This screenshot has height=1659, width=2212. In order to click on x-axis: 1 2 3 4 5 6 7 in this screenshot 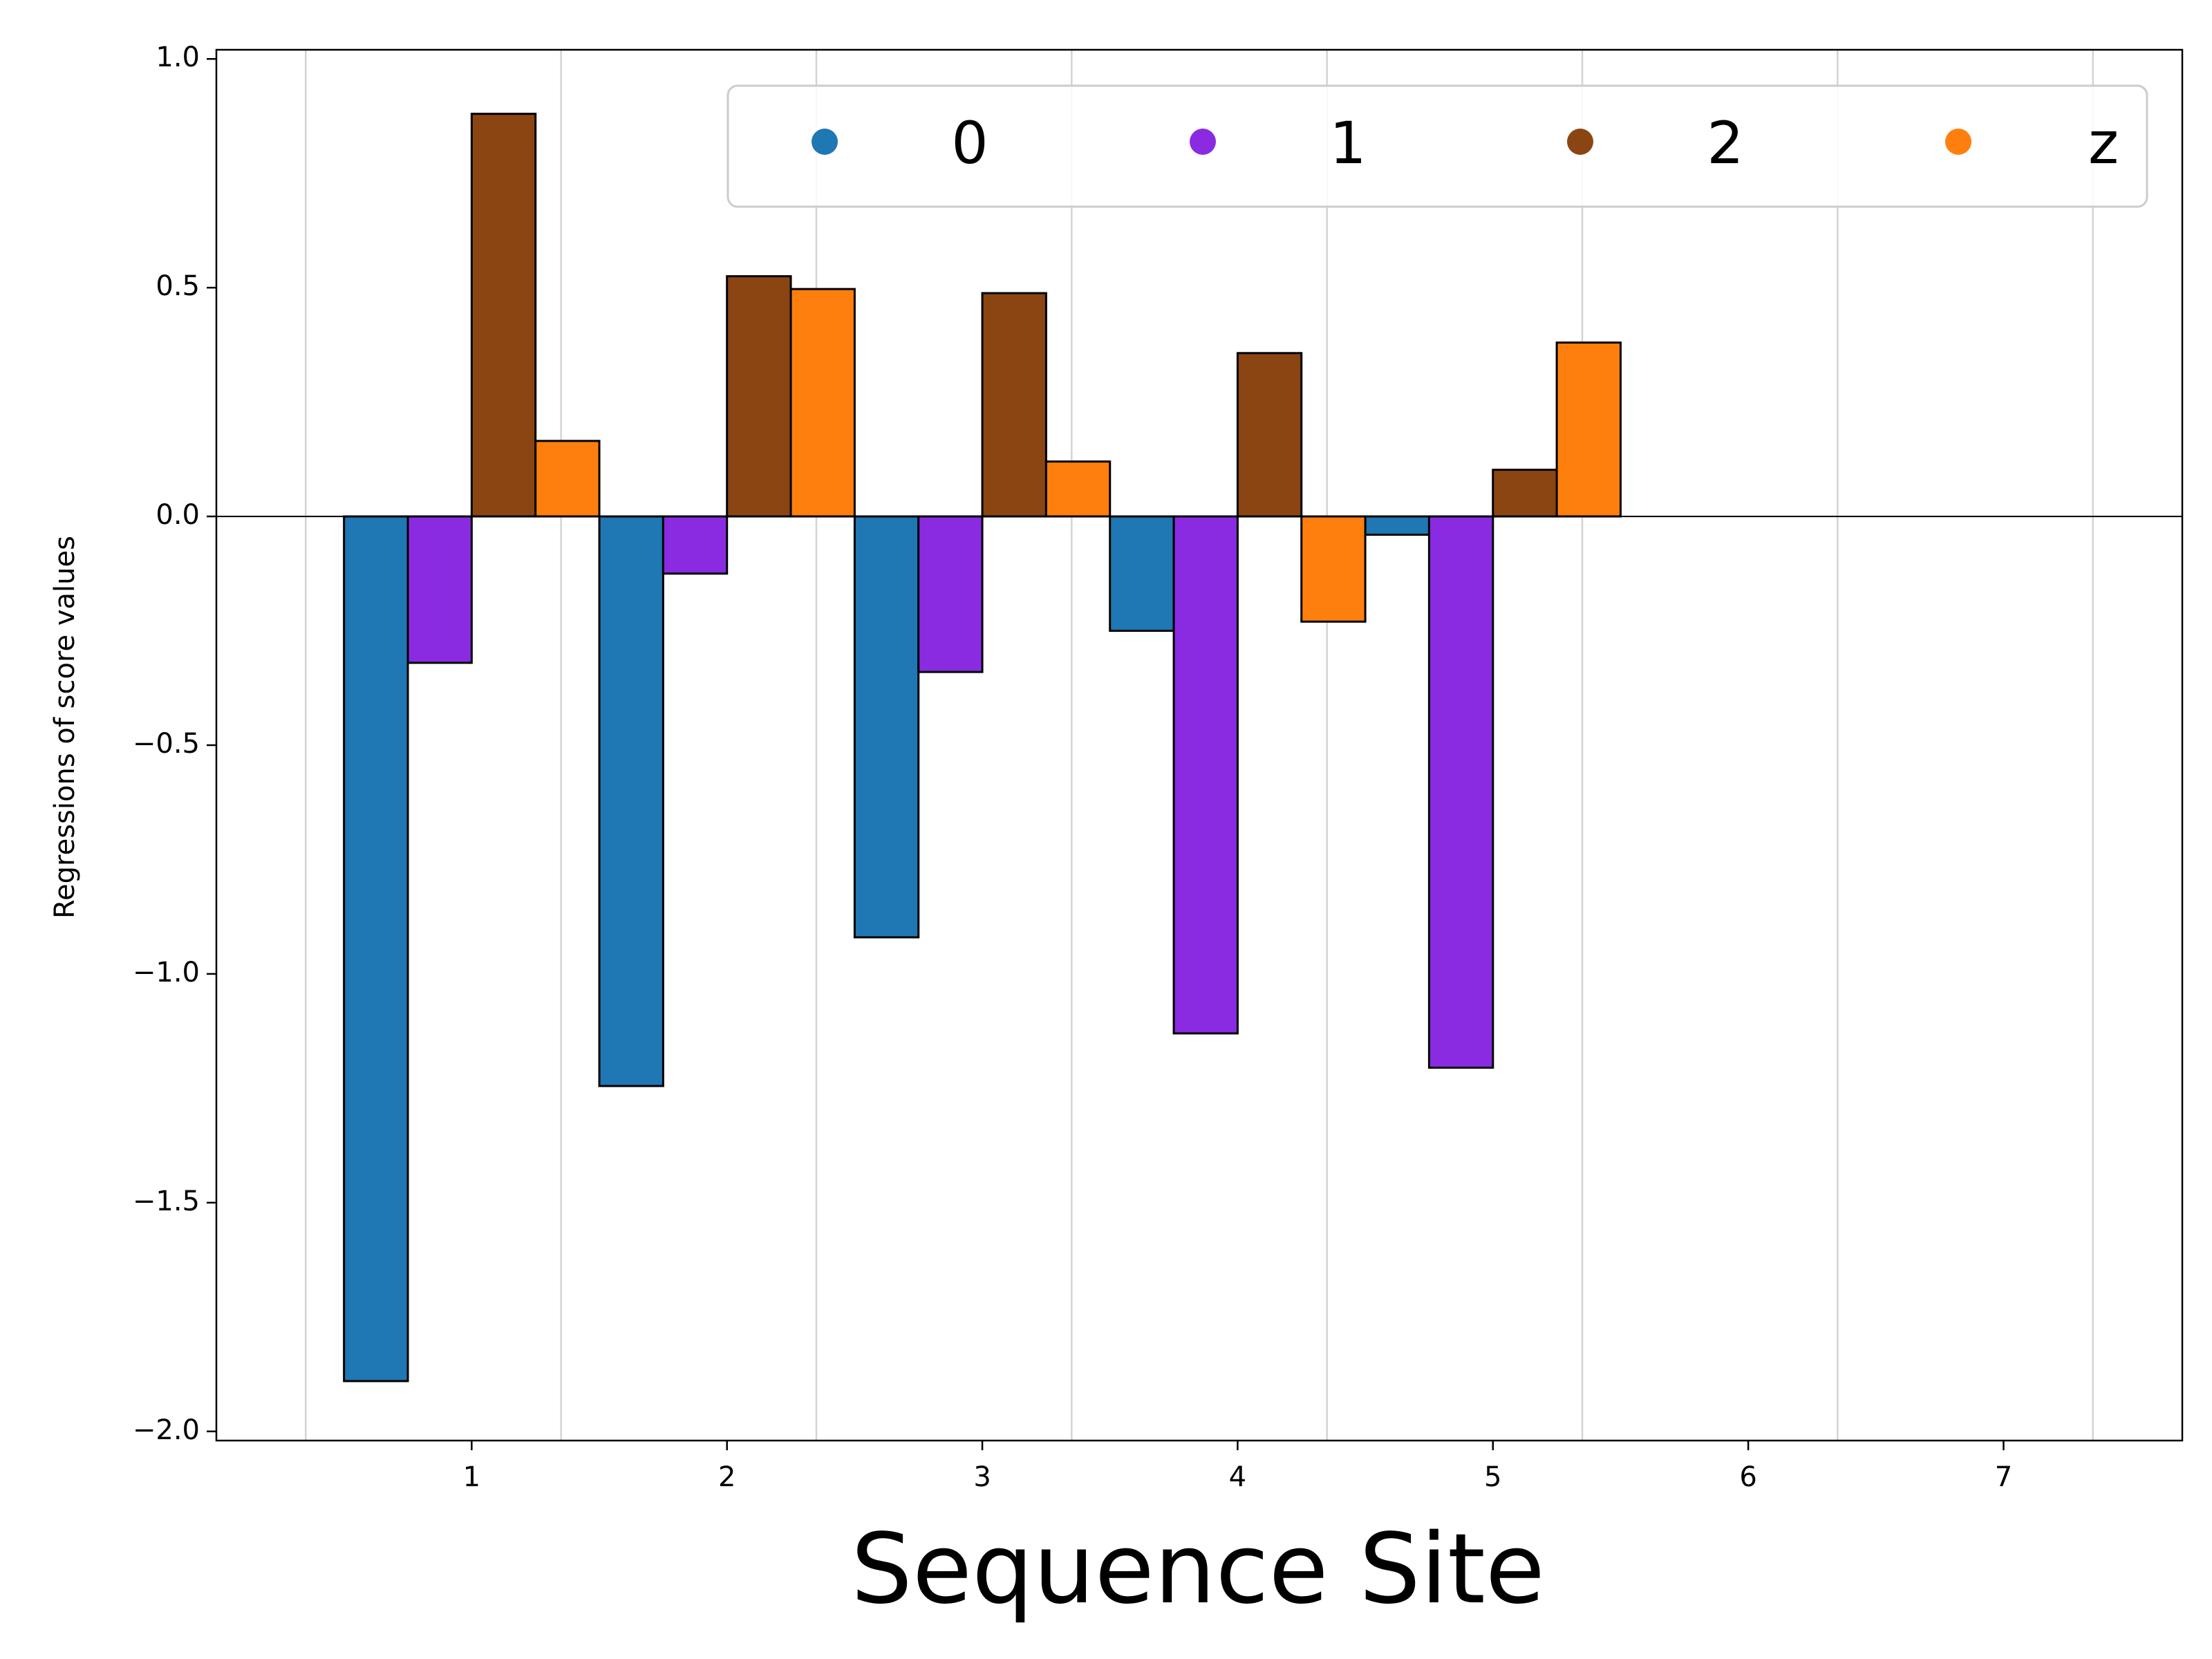, I will do `click(1237, 1467)`.